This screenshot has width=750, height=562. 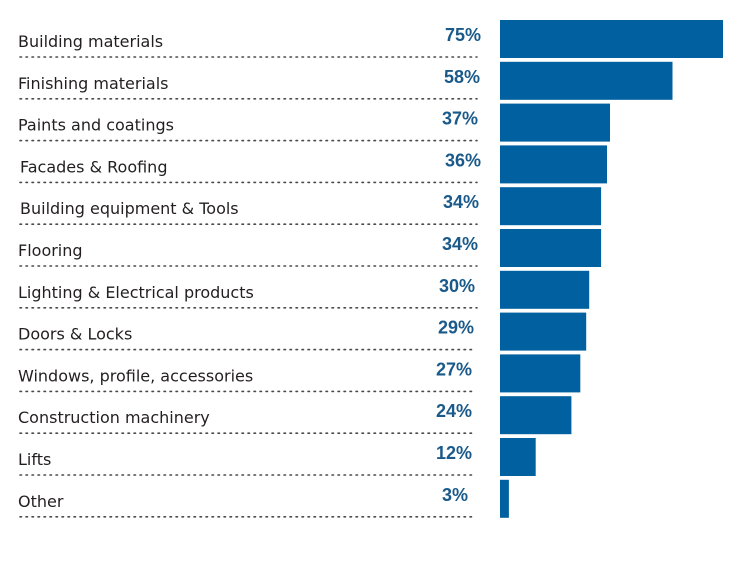 I want to click on chart-row: Lifts 12%, so click(x=277, y=457).